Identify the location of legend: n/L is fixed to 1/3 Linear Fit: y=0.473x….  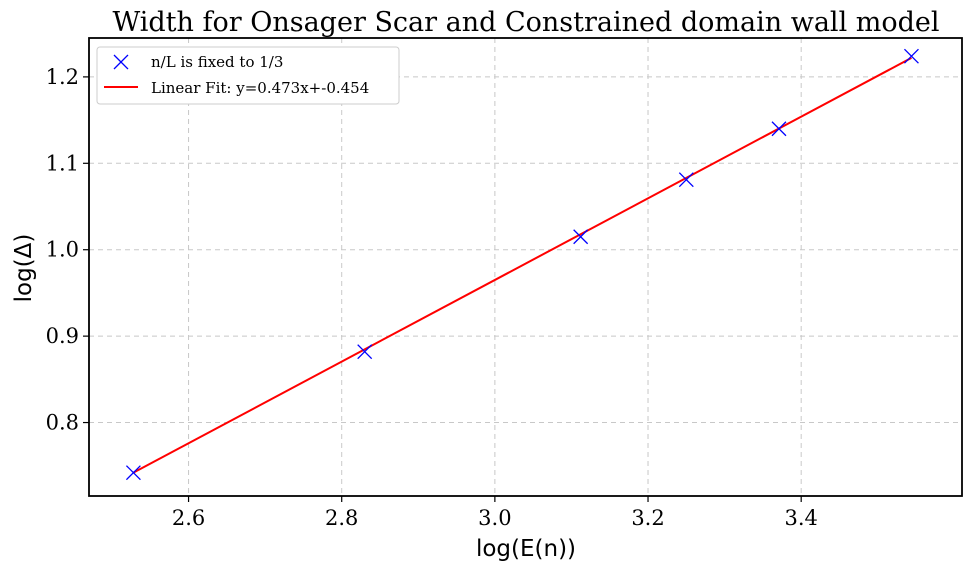
(248, 75).